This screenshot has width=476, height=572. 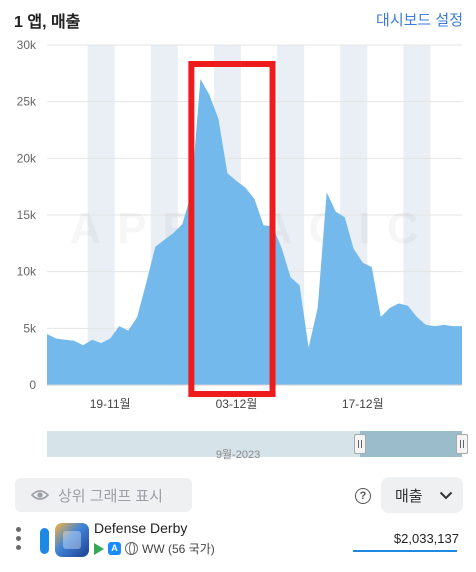 What do you see at coordinates (405, 551) in the screenshot?
I see `revenue-share-bar` at bounding box center [405, 551].